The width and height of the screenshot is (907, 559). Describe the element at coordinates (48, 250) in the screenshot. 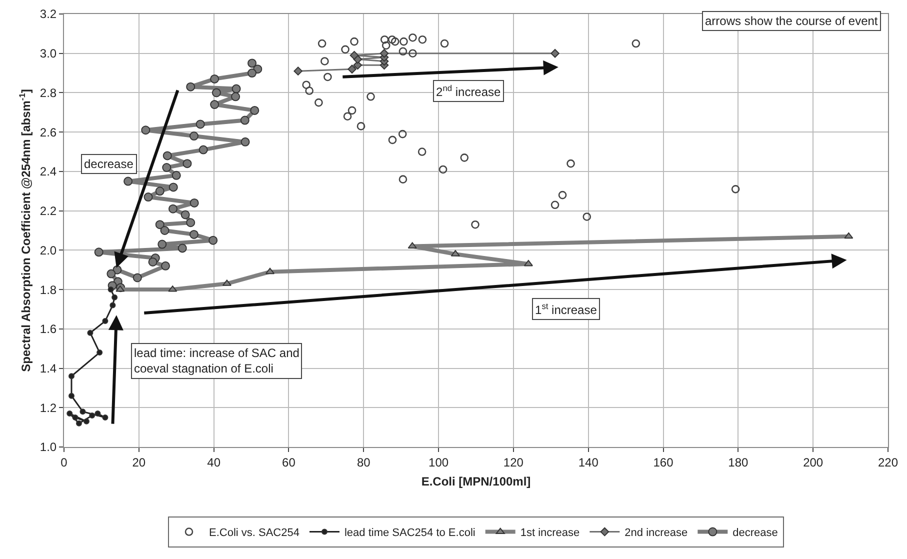

I see `y-tick-label: 2.0` at that location.